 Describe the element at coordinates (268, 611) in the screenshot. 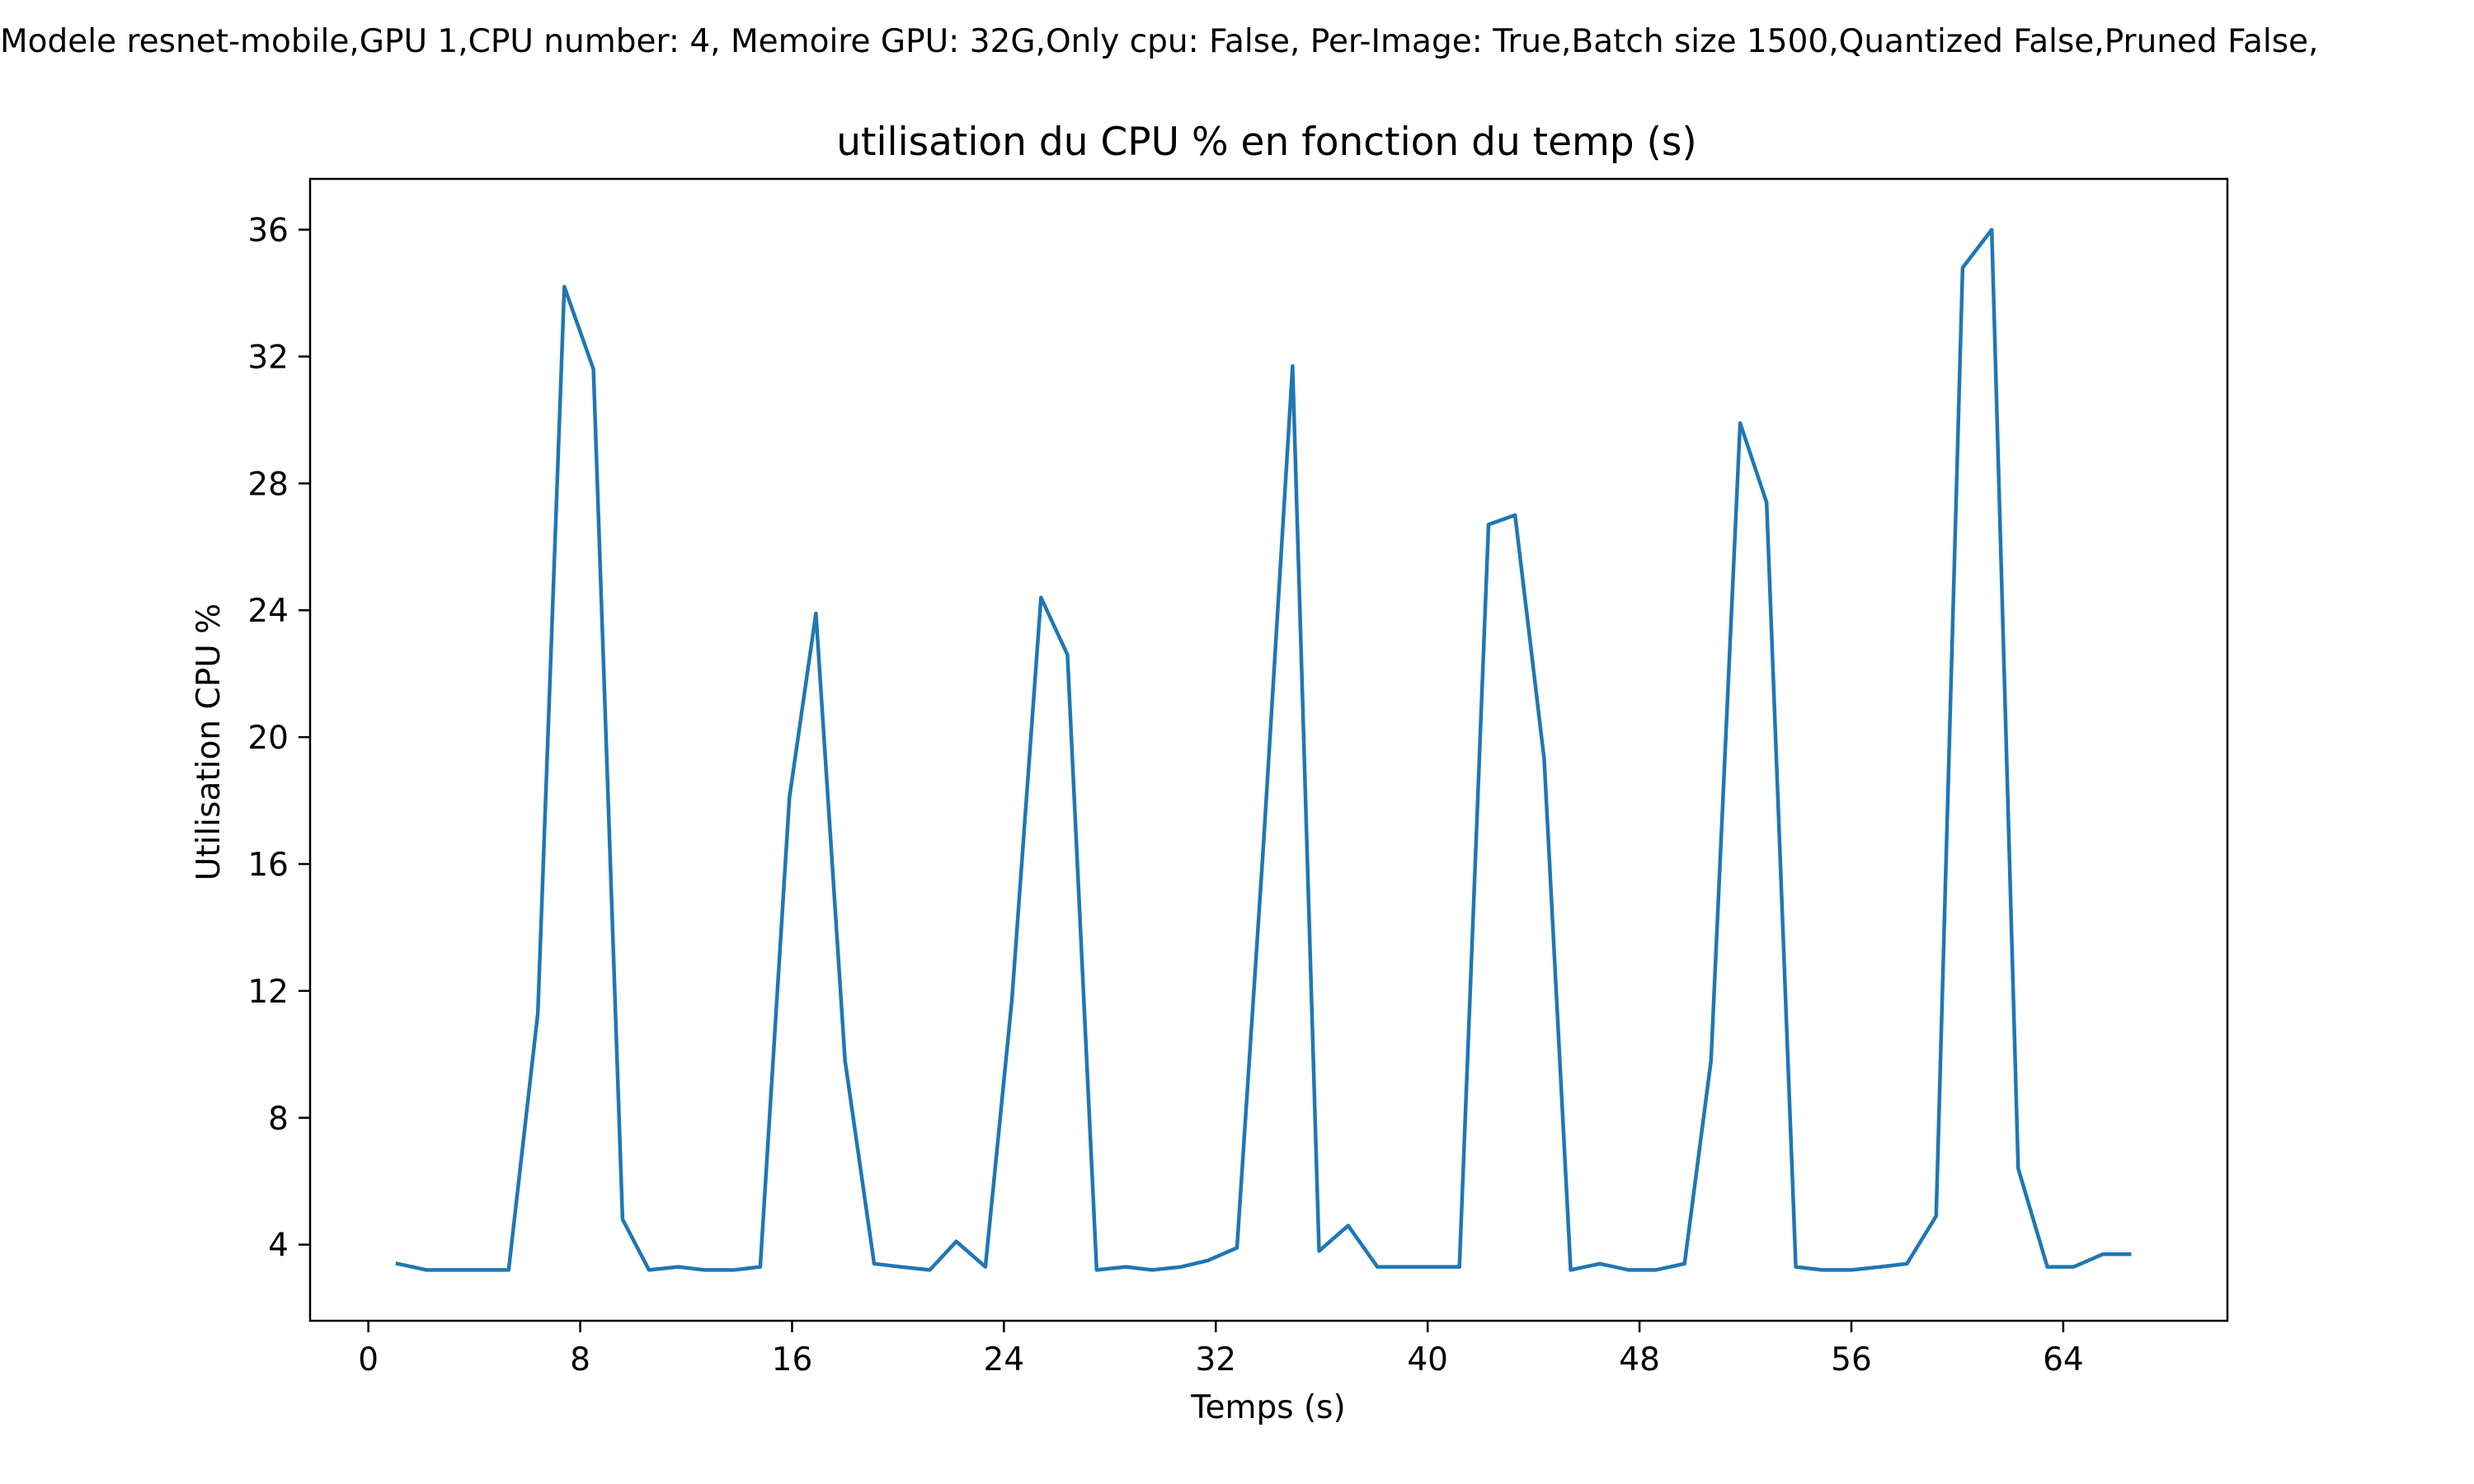

I see `y-tick-label: 24` at that location.